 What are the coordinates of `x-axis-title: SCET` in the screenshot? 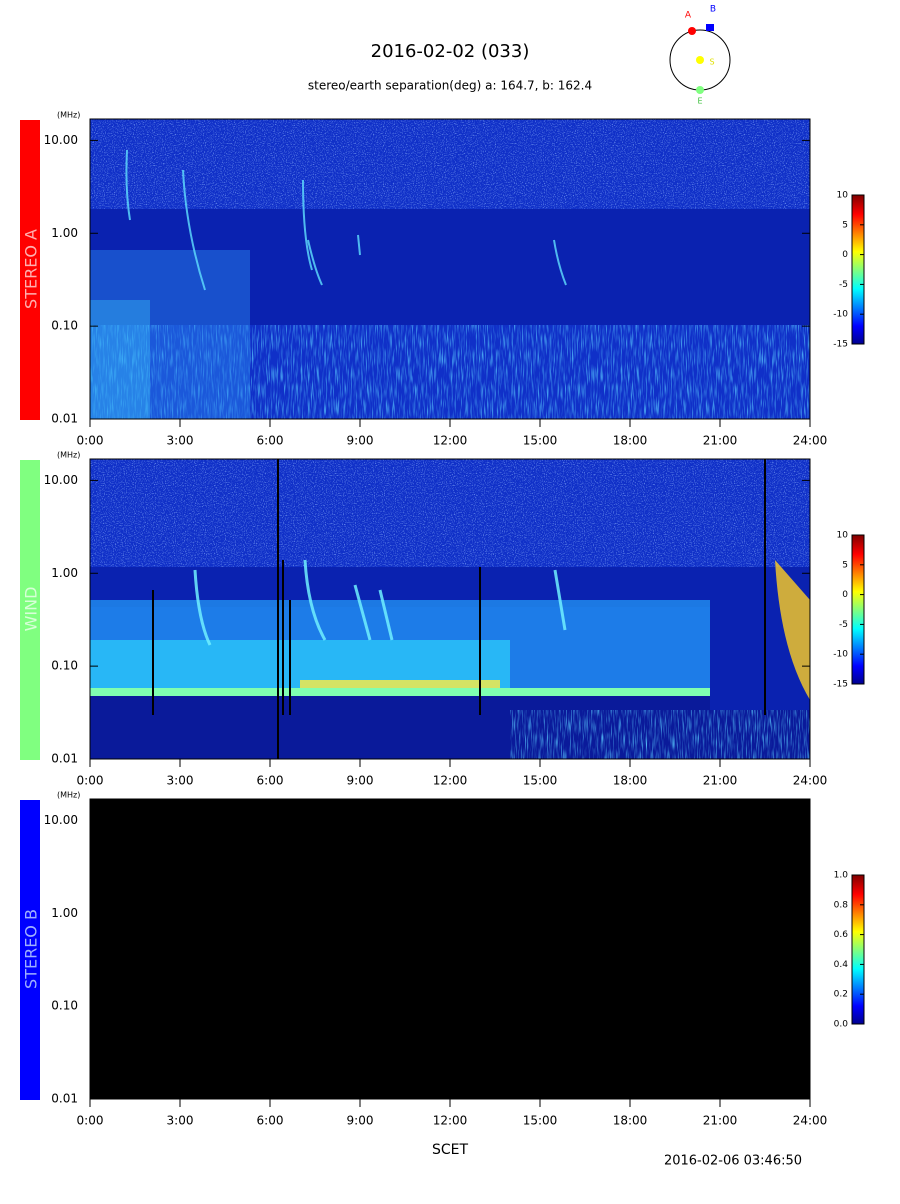 It's located at (450, 1150).